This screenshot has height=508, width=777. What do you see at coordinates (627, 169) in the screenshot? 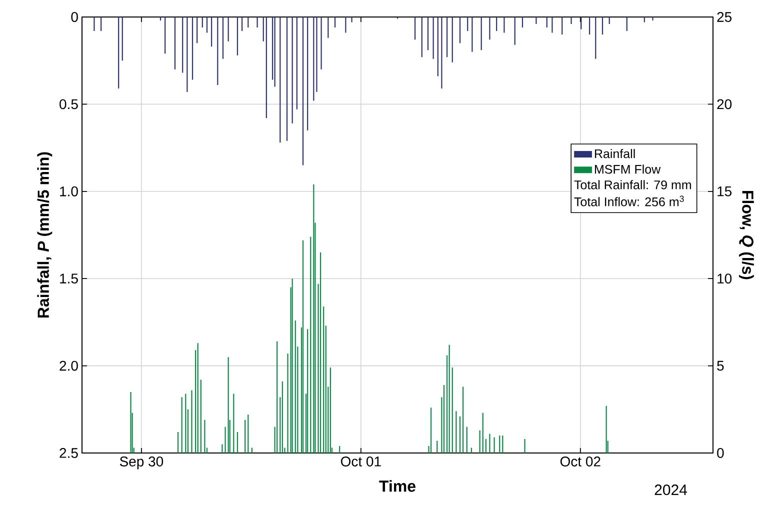
I see `legend-label: MSFM Flow` at bounding box center [627, 169].